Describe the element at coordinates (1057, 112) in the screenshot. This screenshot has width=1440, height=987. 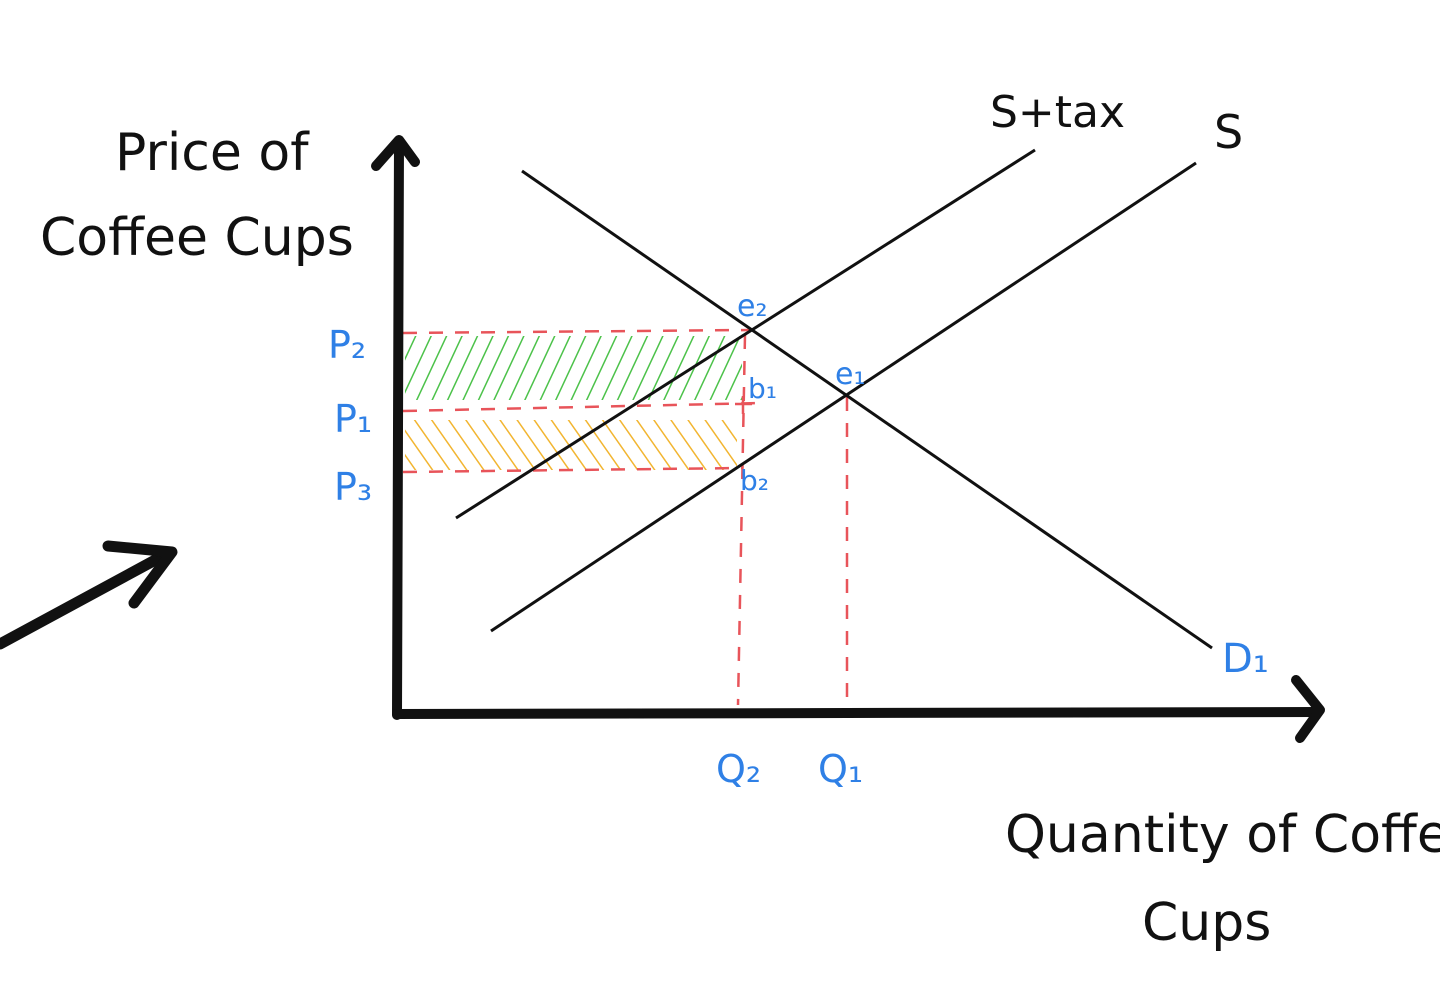
I see `supply-plus-tax-label: S+tax` at that location.